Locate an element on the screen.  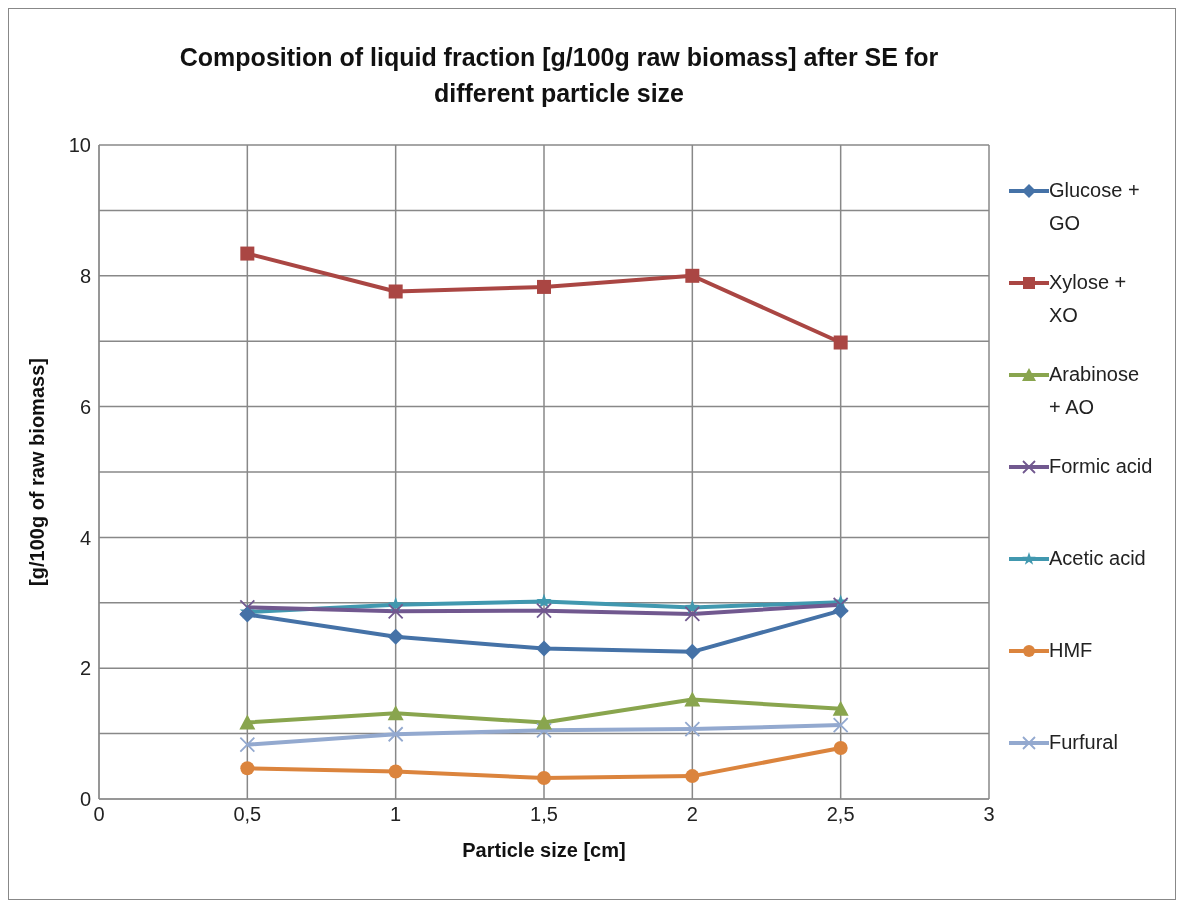
x-tick-label: 2,5 is located at coordinates (840, 814).